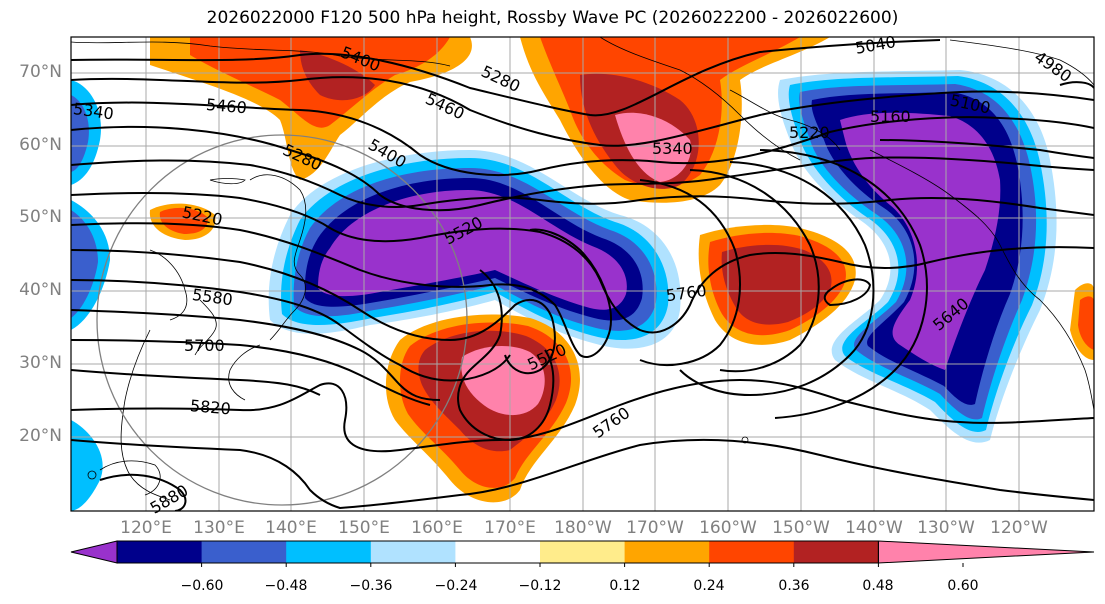 The image size is (1105, 604). What do you see at coordinates (219, 528) in the screenshot?
I see `lon-label: 130°E` at bounding box center [219, 528].